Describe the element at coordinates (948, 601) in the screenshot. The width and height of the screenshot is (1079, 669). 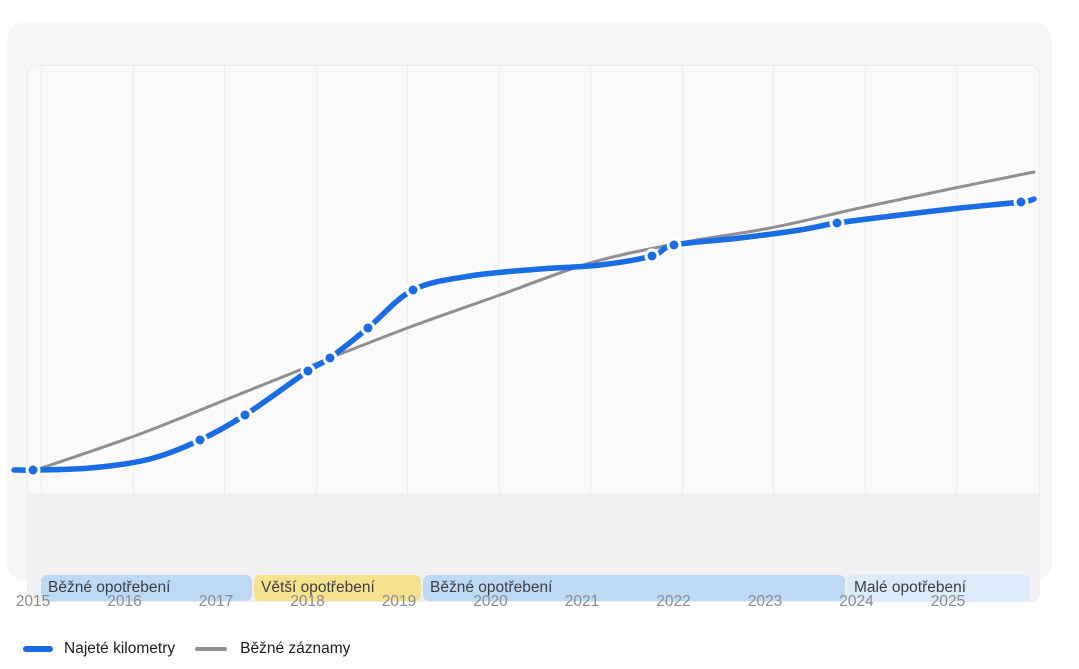
I see `x-tick-2025: 2025` at that location.